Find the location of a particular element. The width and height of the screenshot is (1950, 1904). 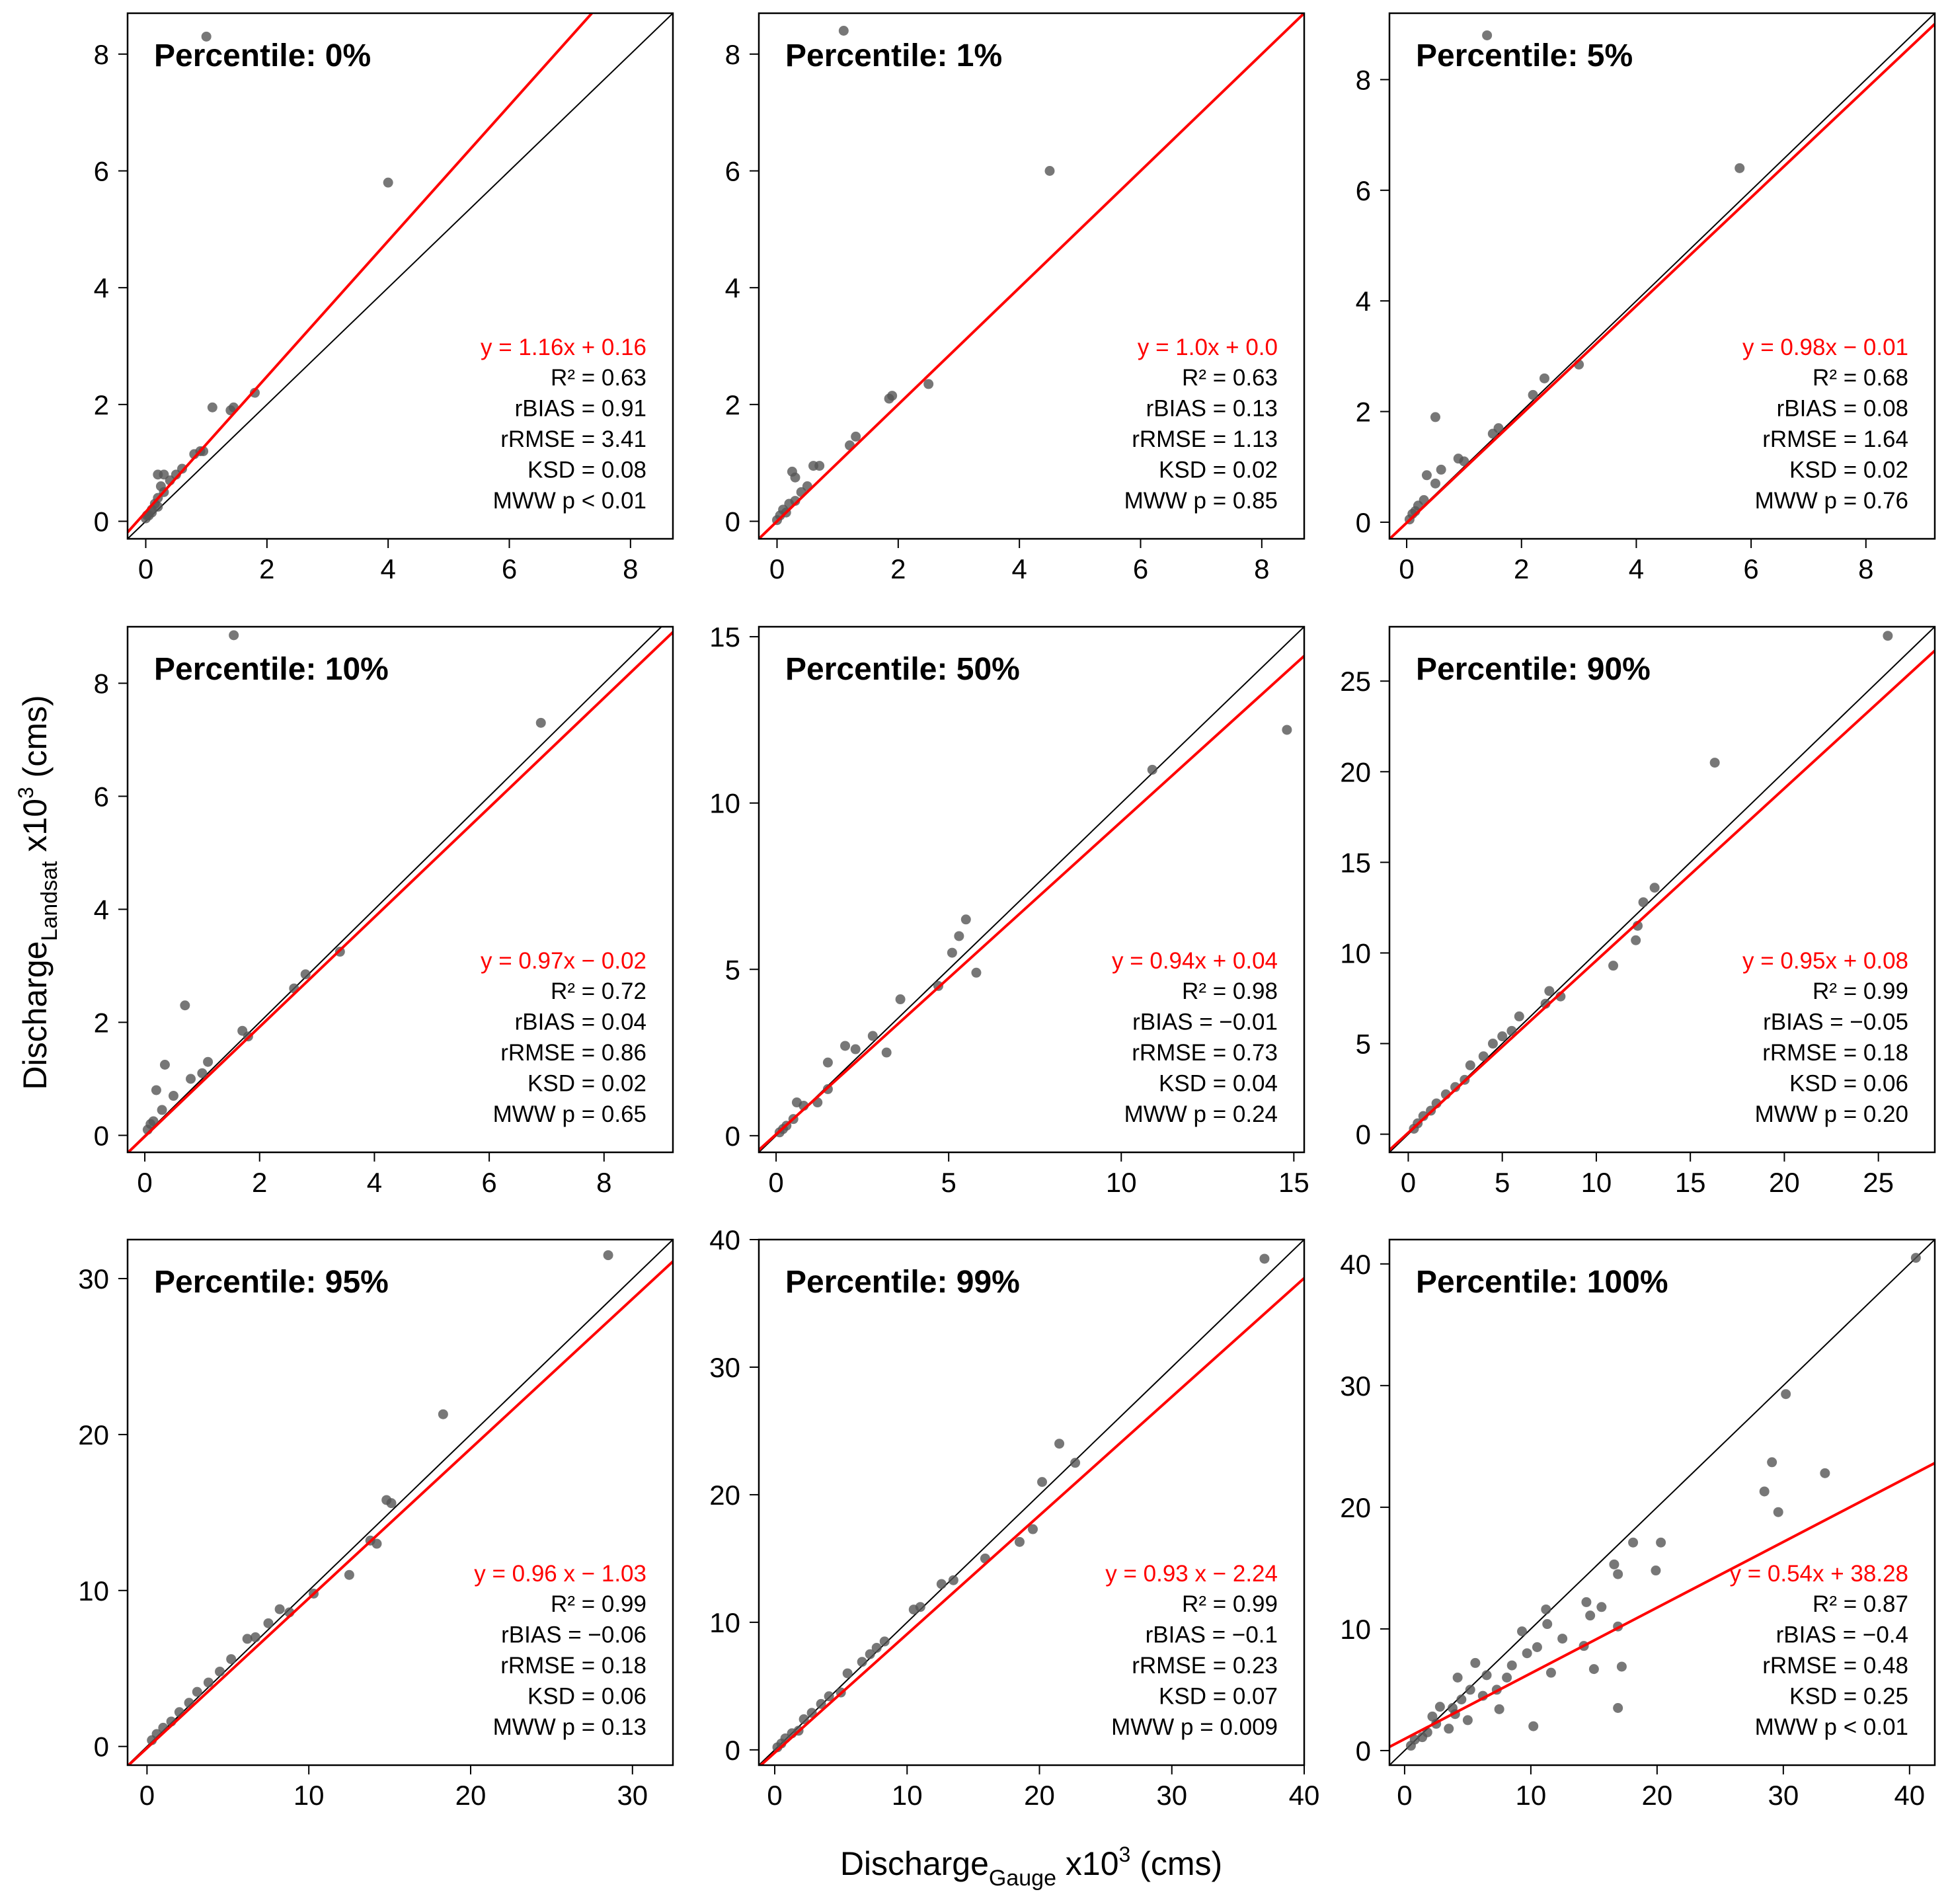

stat-line: rRMSE = 0.73 is located at coordinates (1205, 1053).